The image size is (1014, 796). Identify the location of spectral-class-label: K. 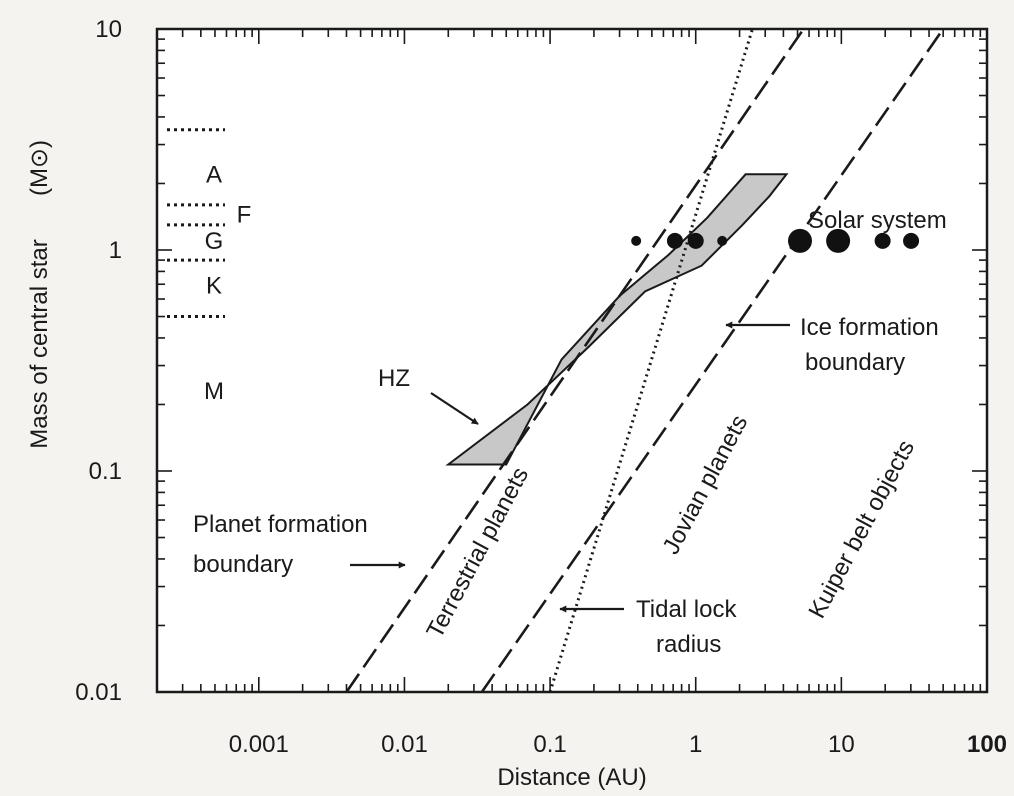
(214, 286).